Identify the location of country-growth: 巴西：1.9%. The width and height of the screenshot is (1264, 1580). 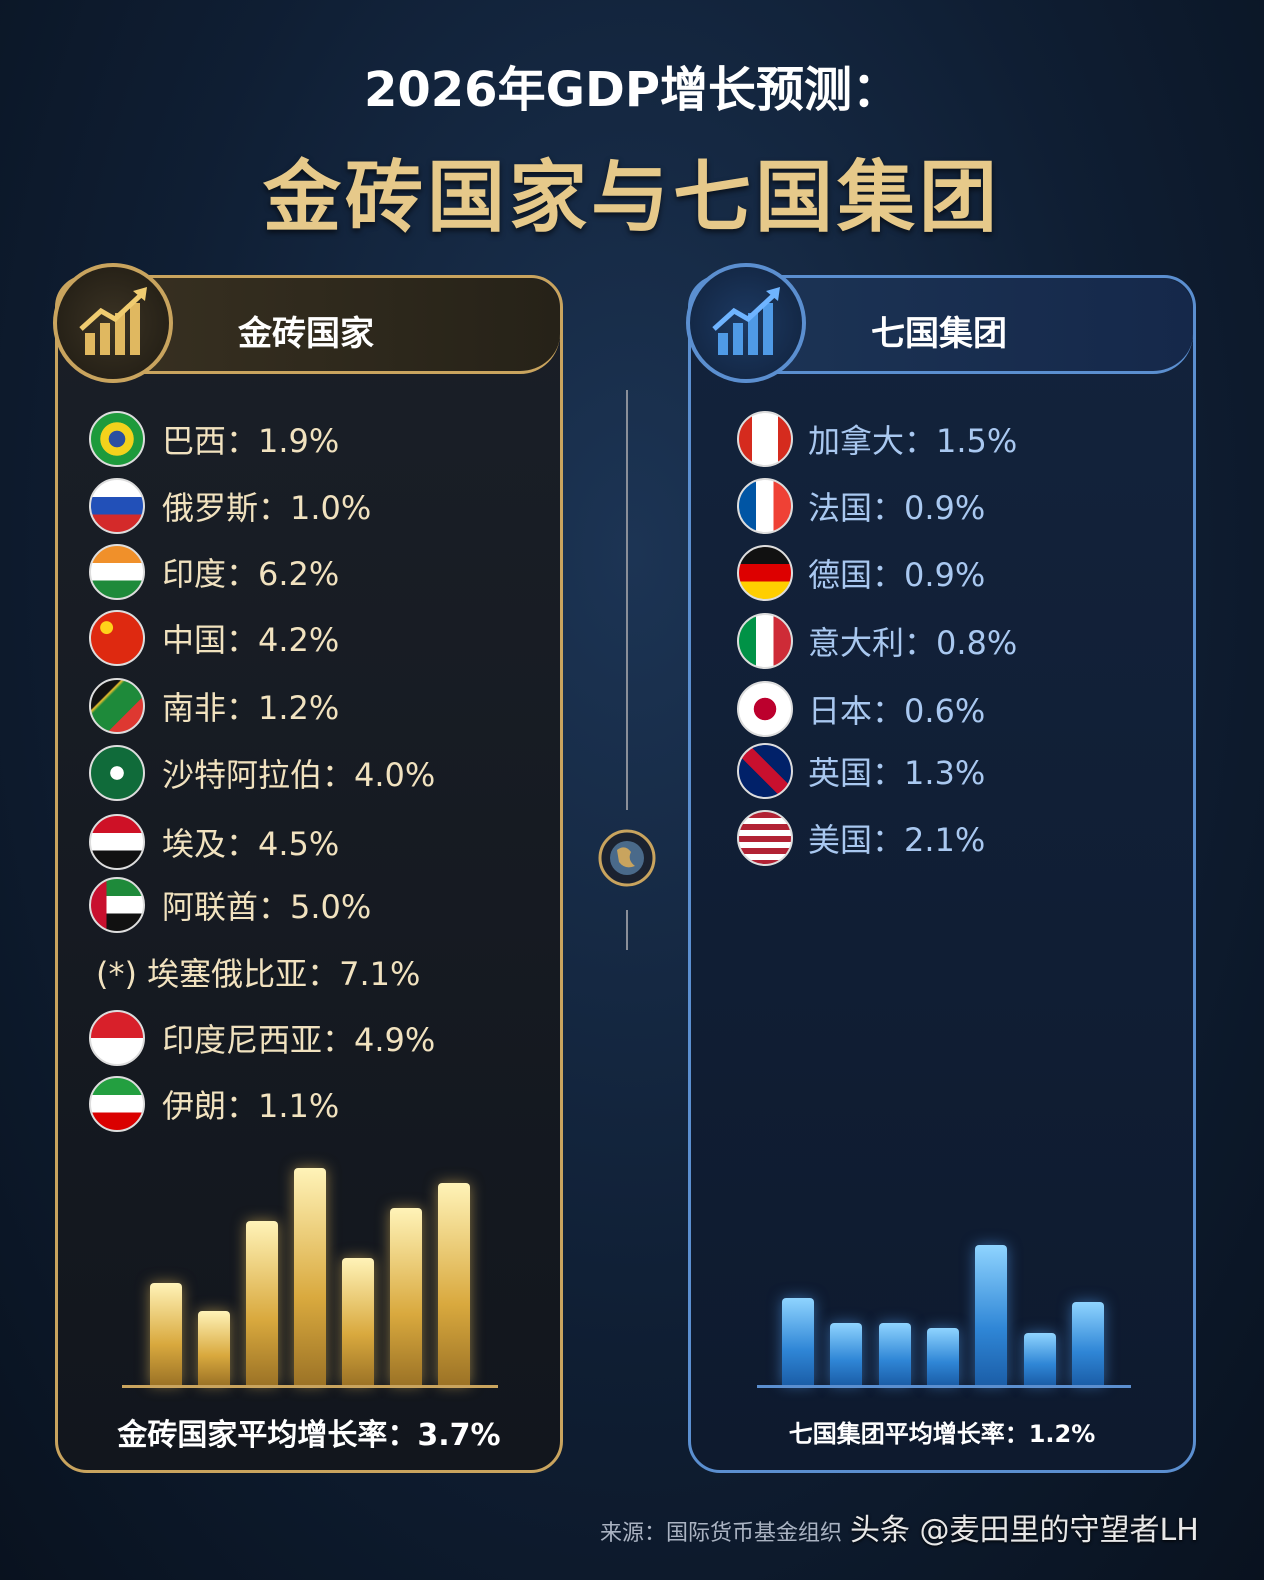
(251, 441).